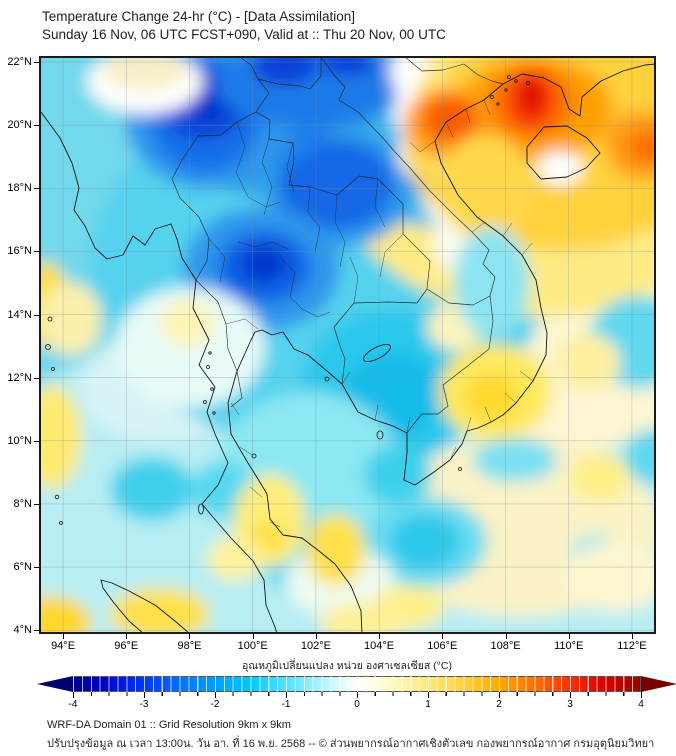 This screenshot has height=756, width=676. I want to click on lat-tick-label: 4°N, so click(22, 630).